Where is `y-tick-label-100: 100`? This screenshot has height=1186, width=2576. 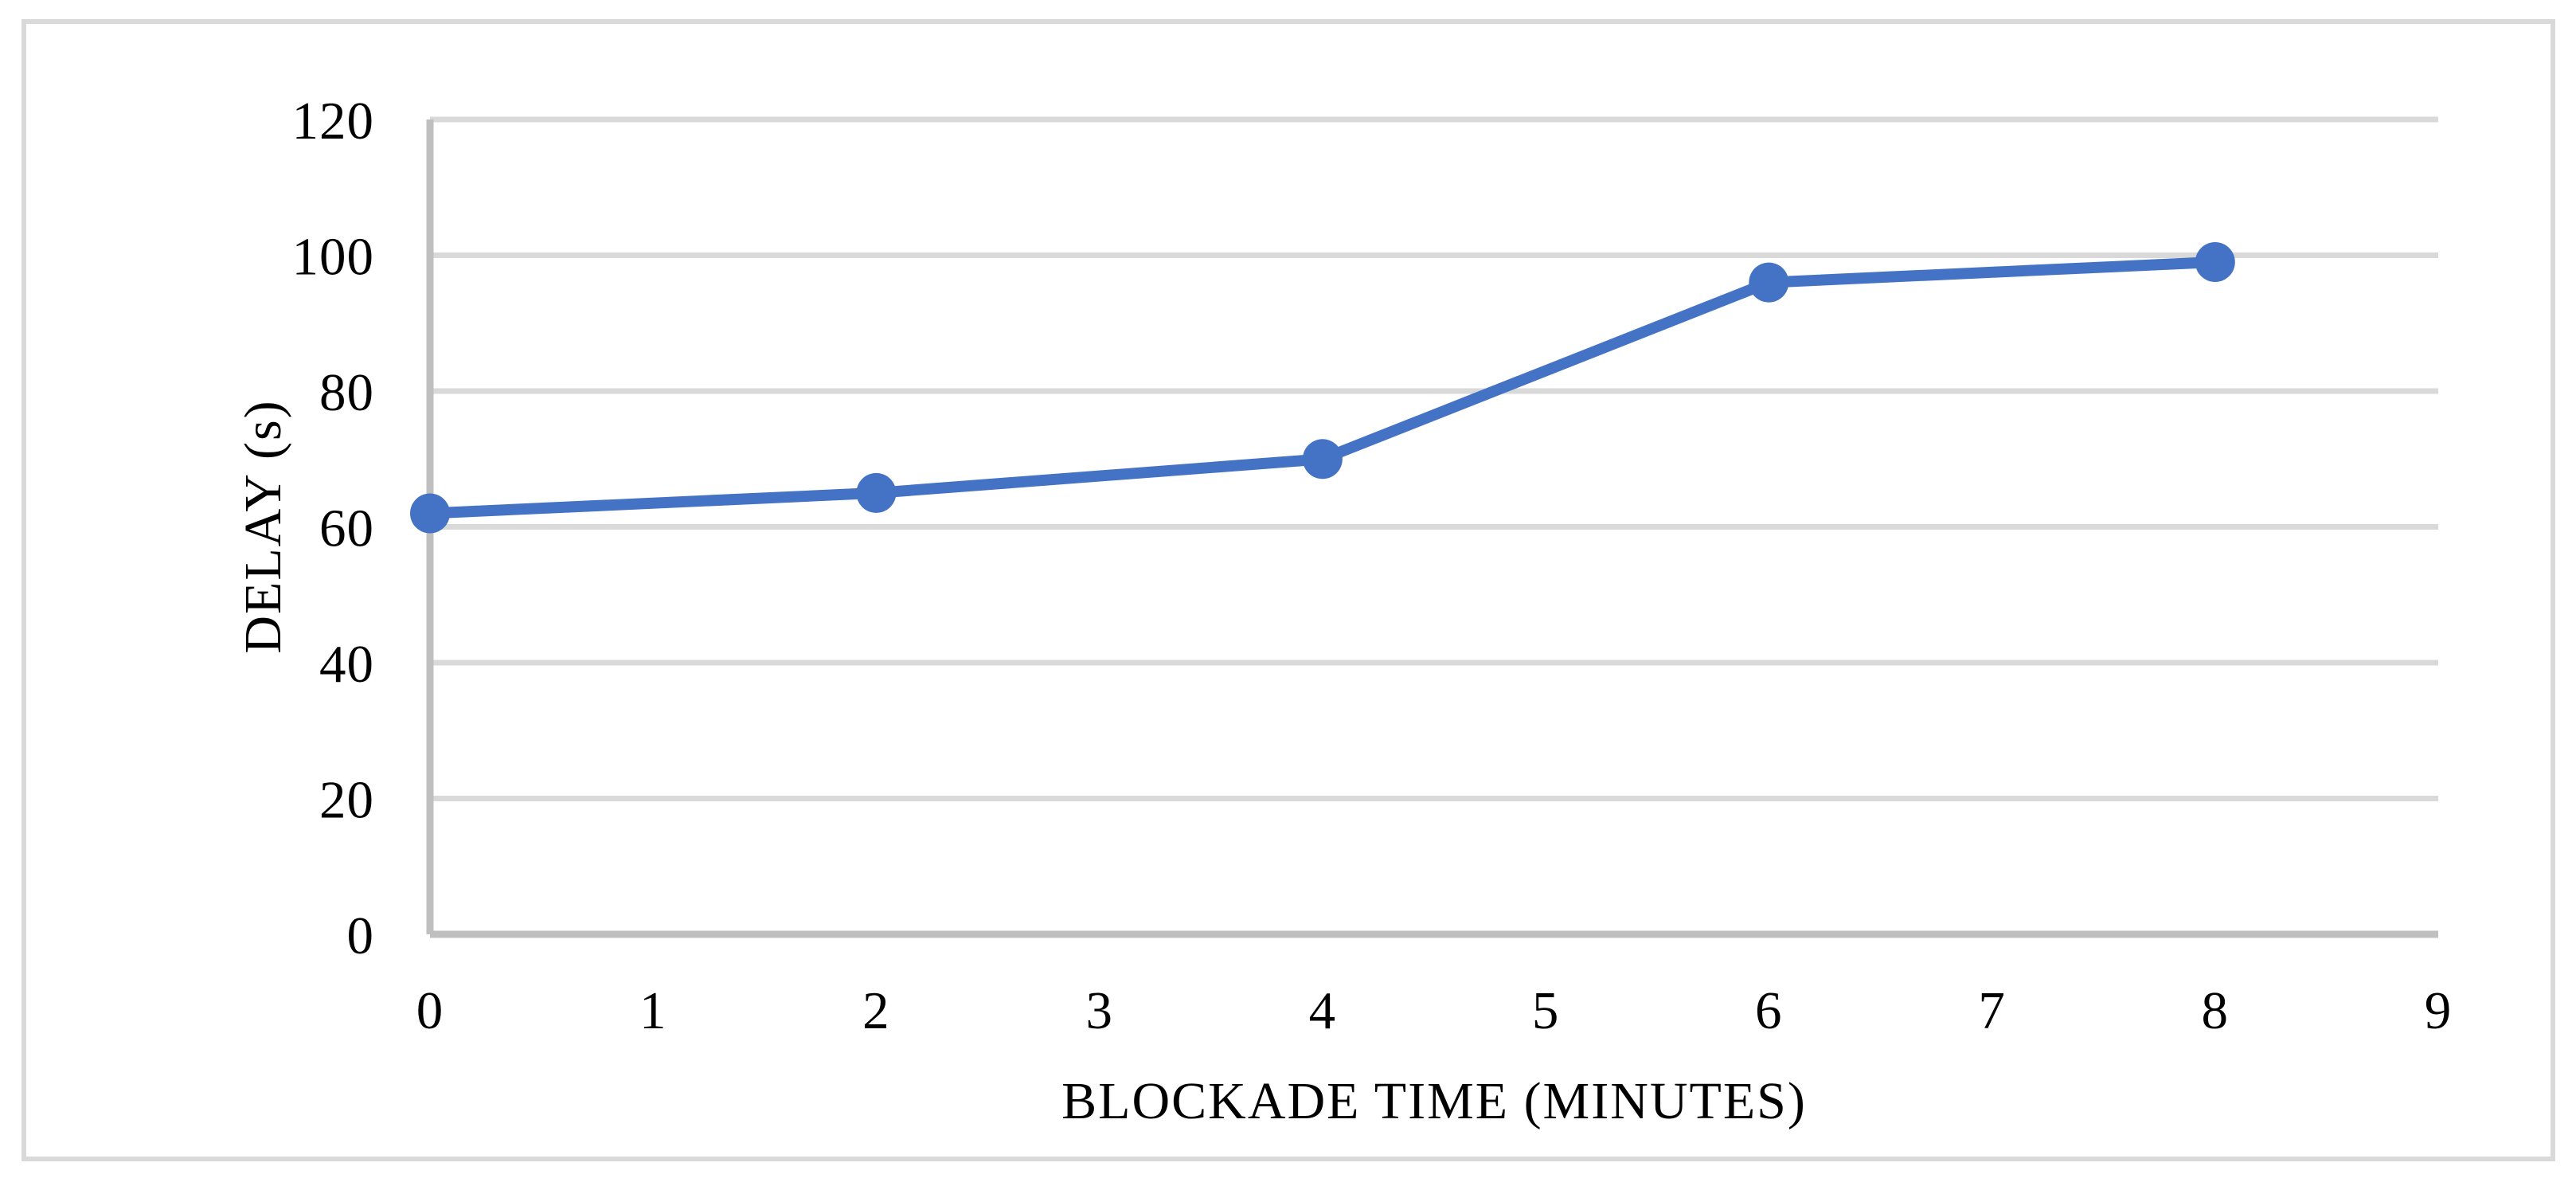 y-tick-label-100: 100 is located at coordinates (333, 257).